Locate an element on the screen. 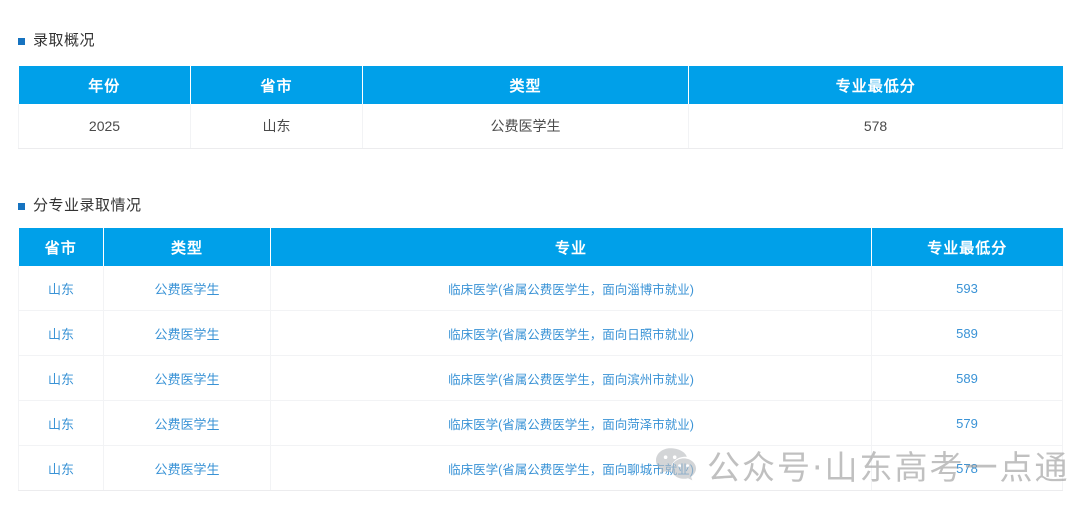  table-header-row: 年份 省市 类型 专业最低分 is located at coordinates (540, 85).